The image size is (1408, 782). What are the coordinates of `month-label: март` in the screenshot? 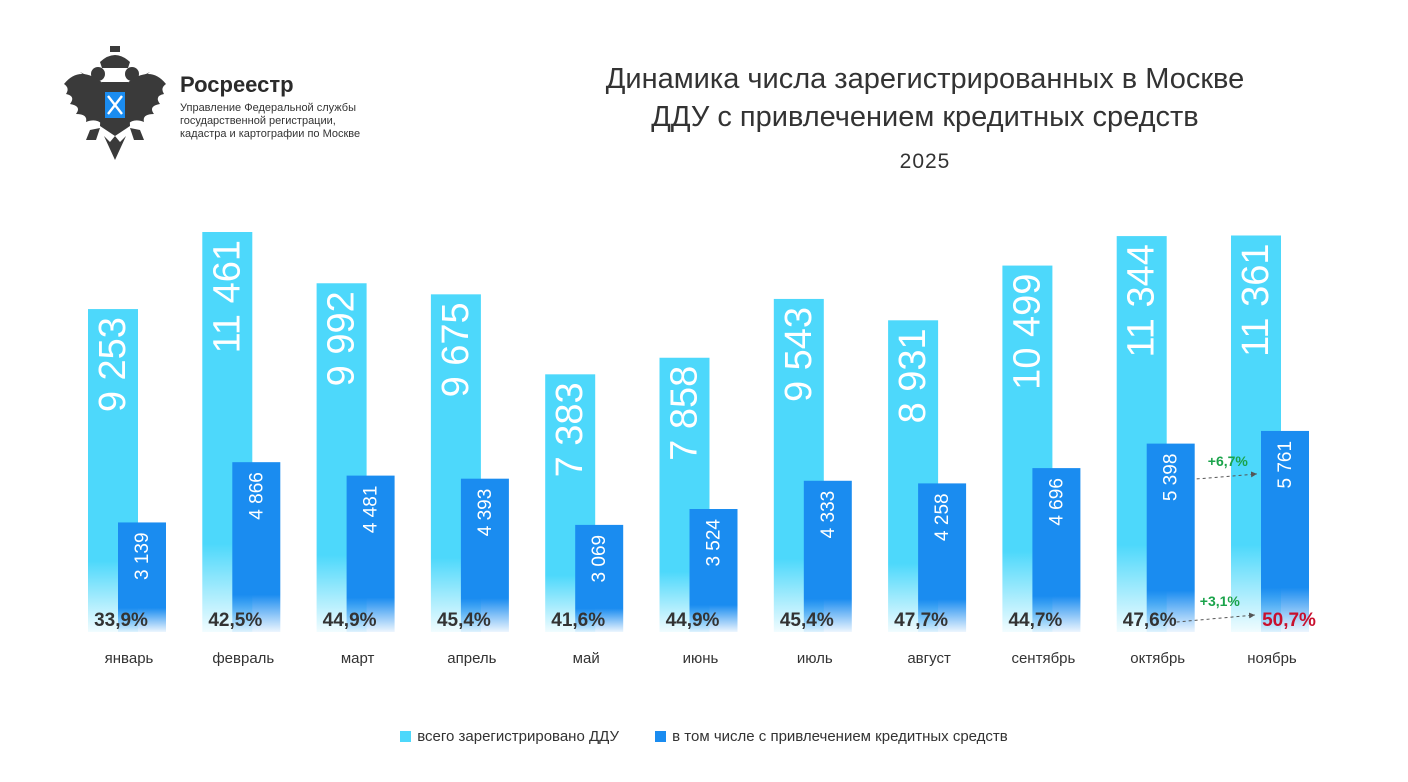 It's located at (358, 658).